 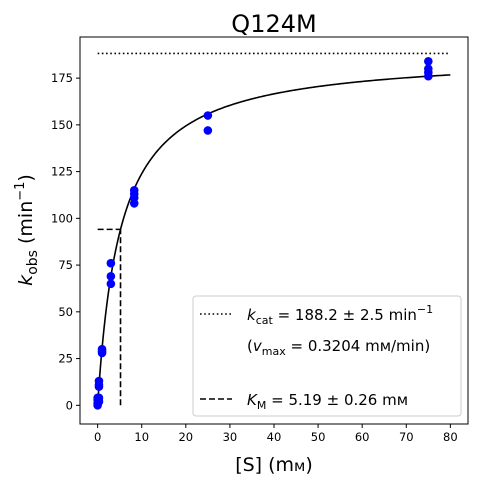 What do you see at coordinates (62, 78) in the screenshot?
I see `y-tick-label: 175` at bounding box center [62, 78].